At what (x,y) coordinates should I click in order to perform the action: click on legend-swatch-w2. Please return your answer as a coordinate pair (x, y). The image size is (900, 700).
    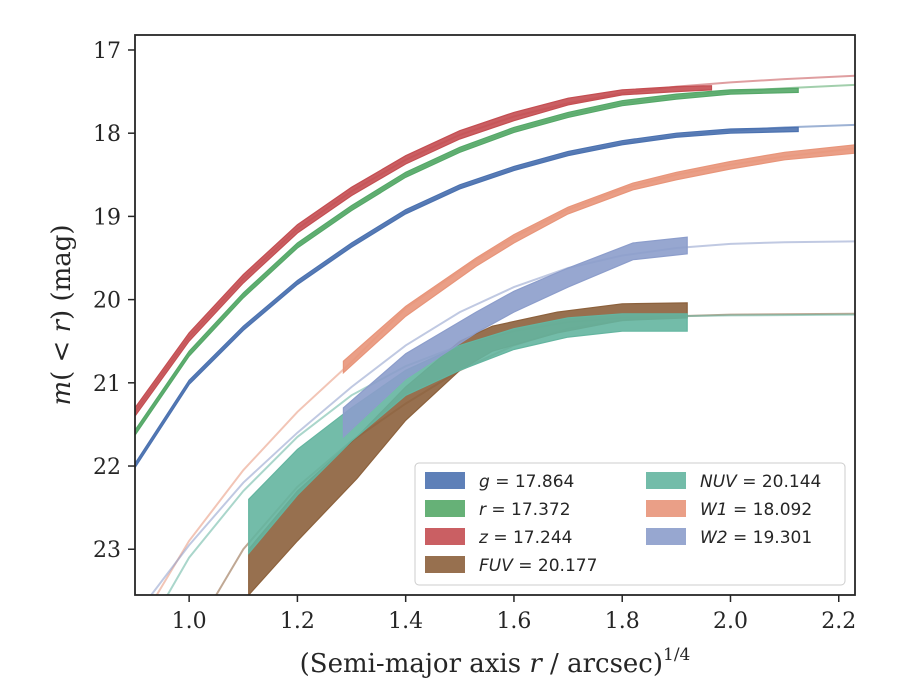
    Looking at the image, I should click on (666, 536).